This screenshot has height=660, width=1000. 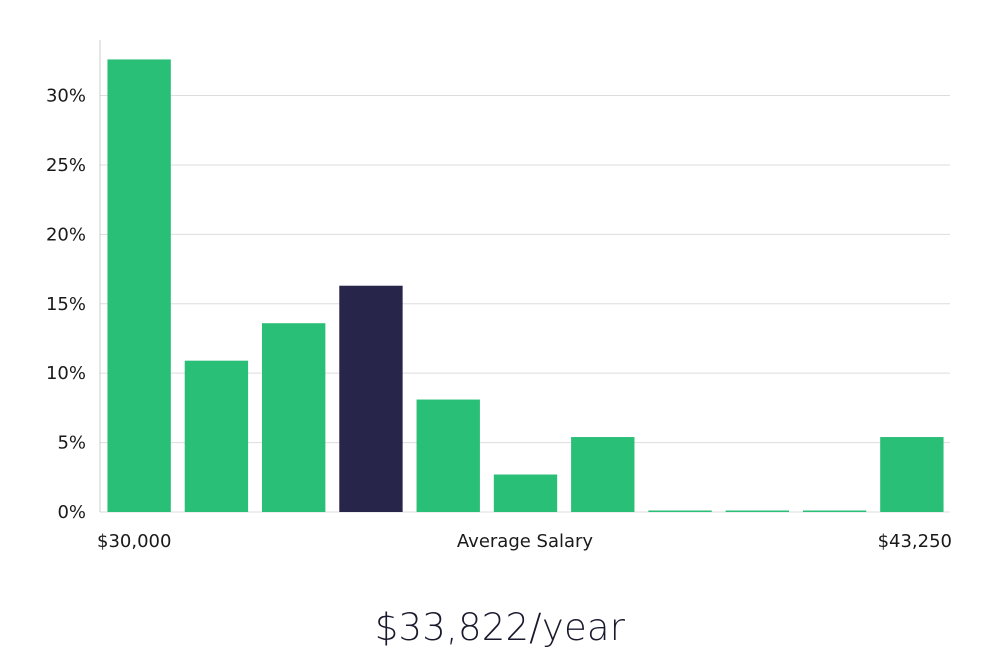 I want to click on y-tick-label: 25%, so click(x=66, y=165).